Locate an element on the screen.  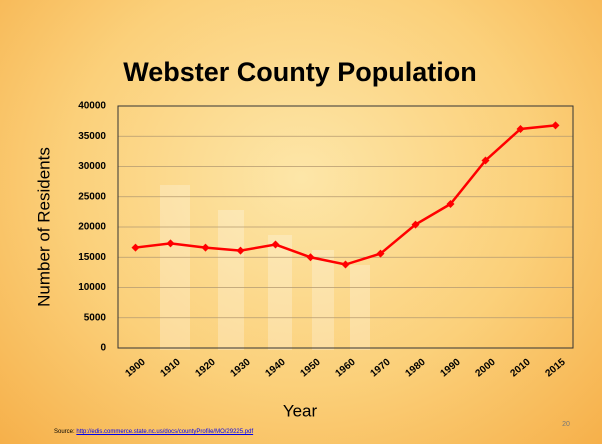
y-tick-label: 40000 is located at coordinates (92, 106).